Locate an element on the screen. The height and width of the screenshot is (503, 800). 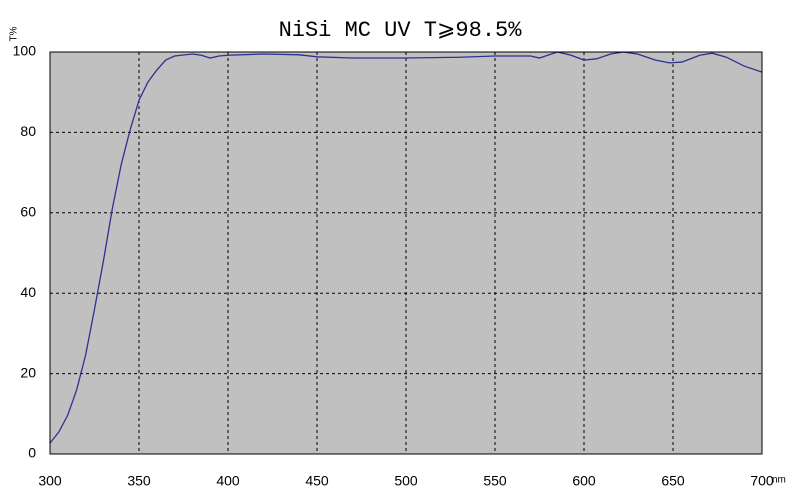
y-tick-label: 0 is located at coordinates (32, 453).